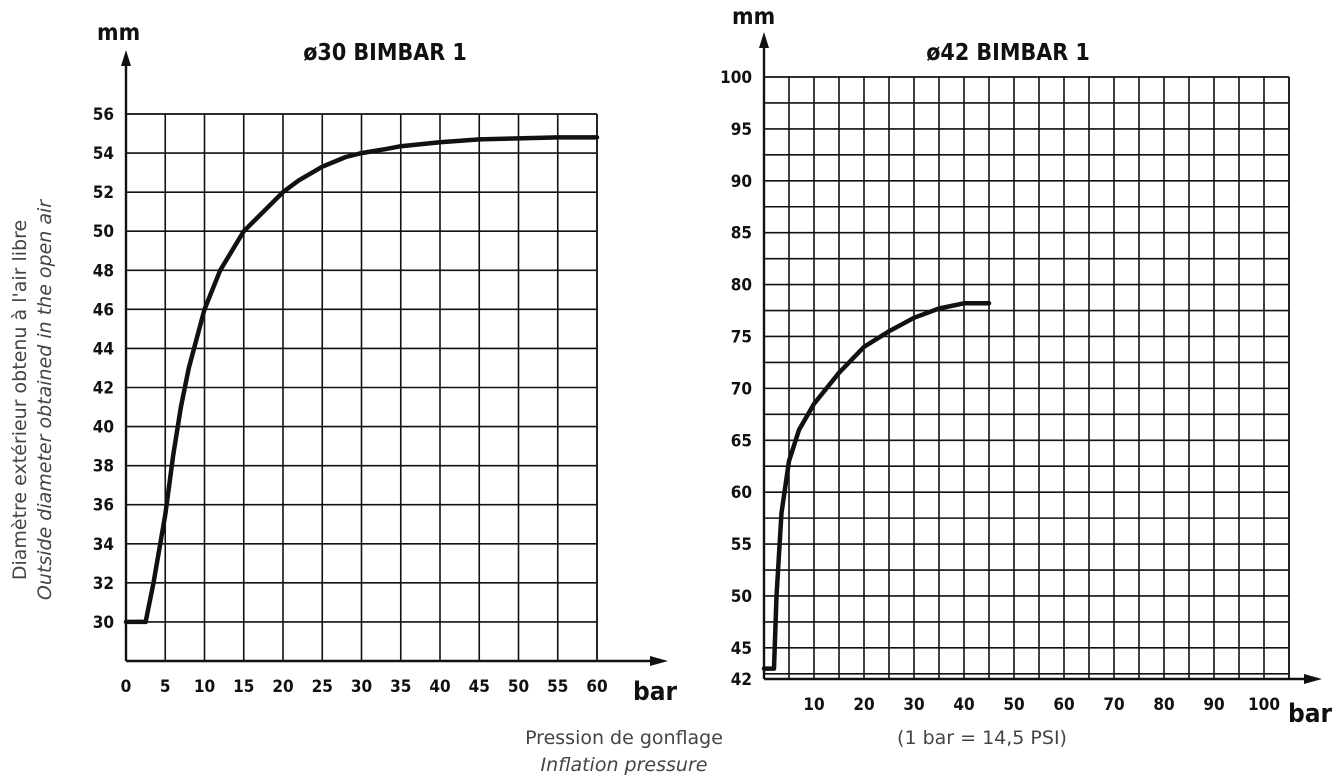  What do you see at coordinates (103, 467) in the screenshot?
I see `left-y-tick-label: 38` at bounding box center [103, 467].